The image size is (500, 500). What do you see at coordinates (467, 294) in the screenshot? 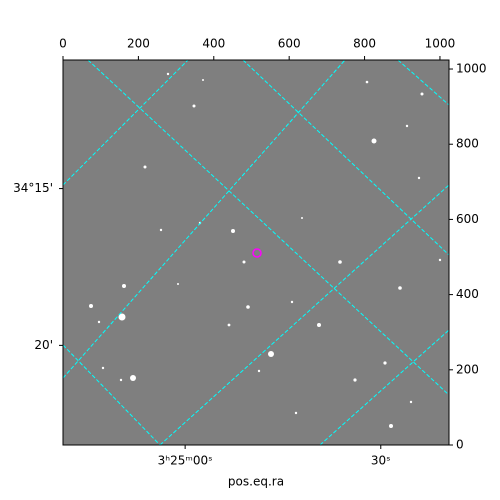
I see `y-tick-label: 400` at bounding box center [467, 294].